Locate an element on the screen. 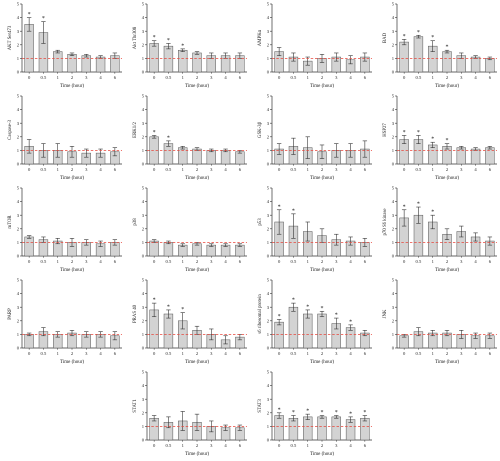  panel-5: 0 1 2 3 4 5 ERK1/2 Time (hour) 0 * 0.5 * 1 2 3 4 6 is located at coordinates (190, 137).